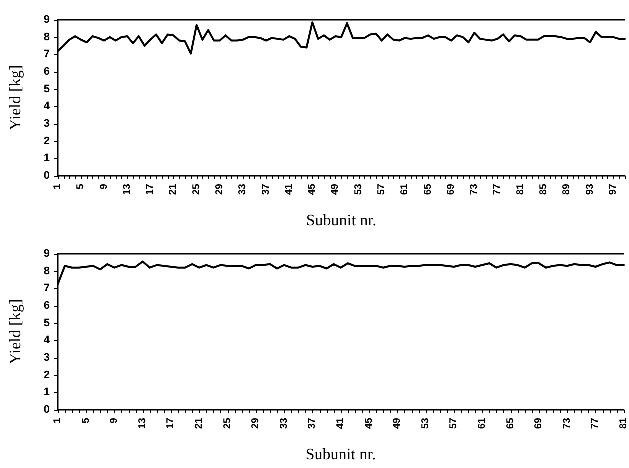 The width and height of the screenshot is (629, 468). What do you see at coordinates (613, 190) in the screenshot?
I see `x-tick-label: 97` at bounding box center [613, 190].